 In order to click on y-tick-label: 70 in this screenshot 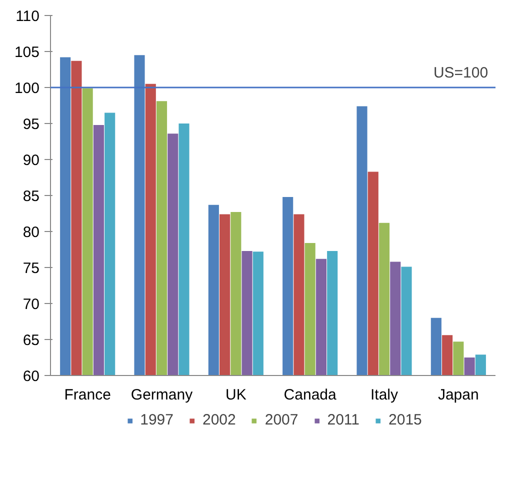, I will do `click(31, 304)`.